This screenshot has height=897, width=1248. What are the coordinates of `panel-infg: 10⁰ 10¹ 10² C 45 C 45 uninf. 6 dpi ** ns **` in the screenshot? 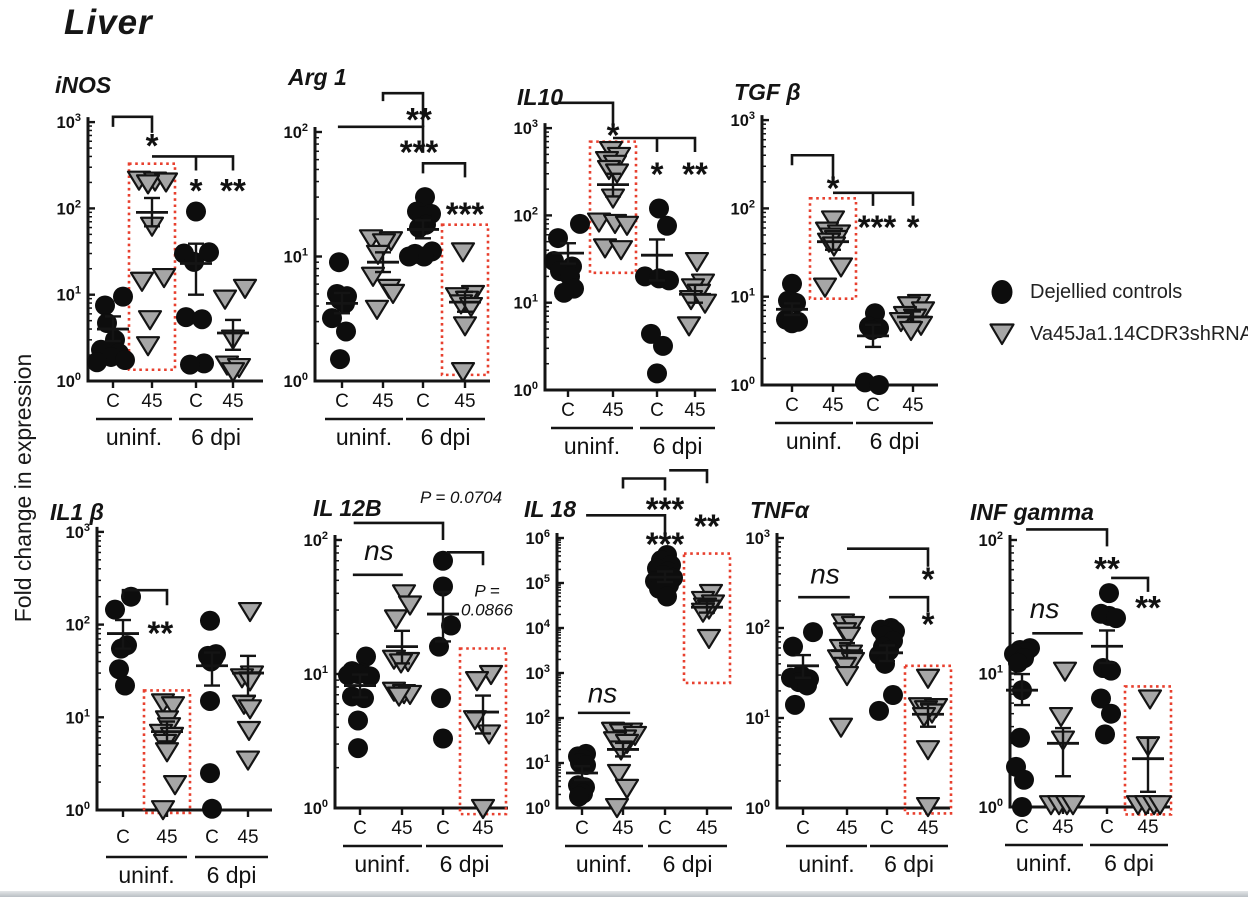 It's located at (1076, 702).